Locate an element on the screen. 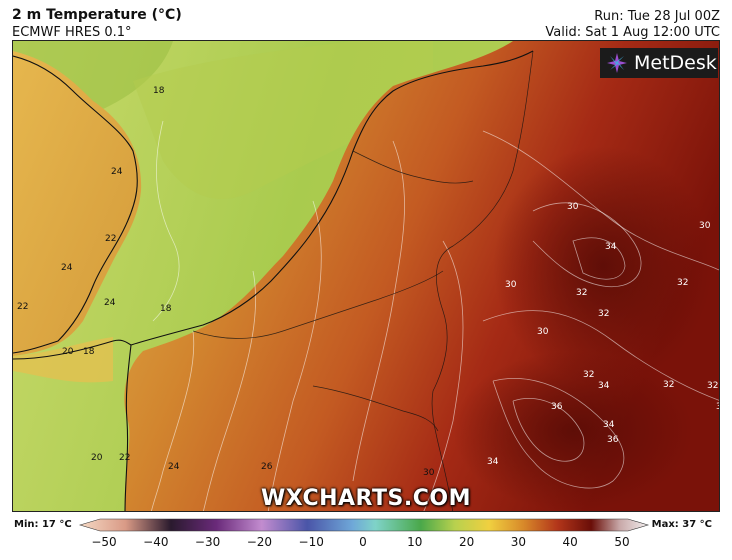 The height and width of the screenshot is (560, 732). scale-tick-label: −50 is located at coordinates (104, 542).